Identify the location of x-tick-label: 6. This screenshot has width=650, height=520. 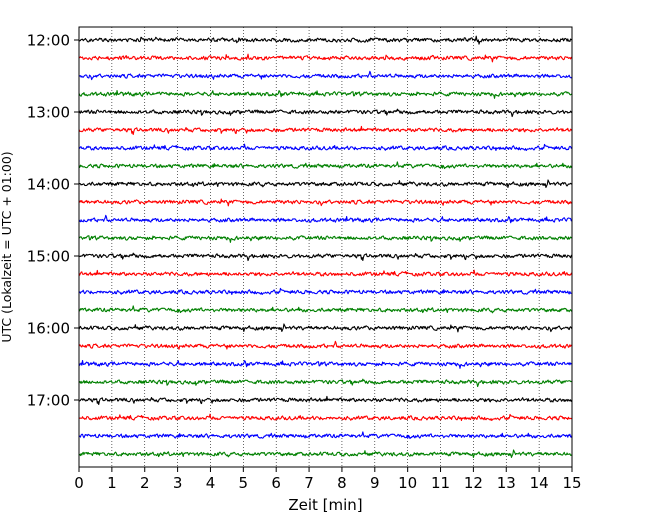
(276, 483).